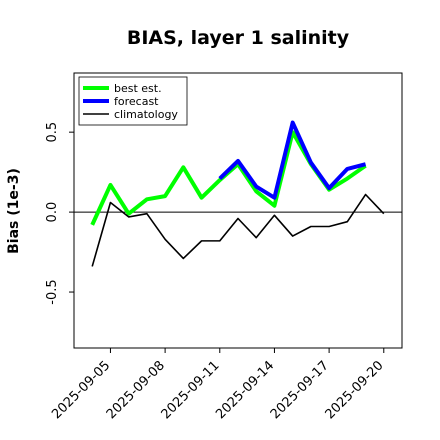 The image size is (440, 440). Describe the element at coordinates (136, 101) in the screenshot. I see `legend-label-forecast: forecast` at that location.